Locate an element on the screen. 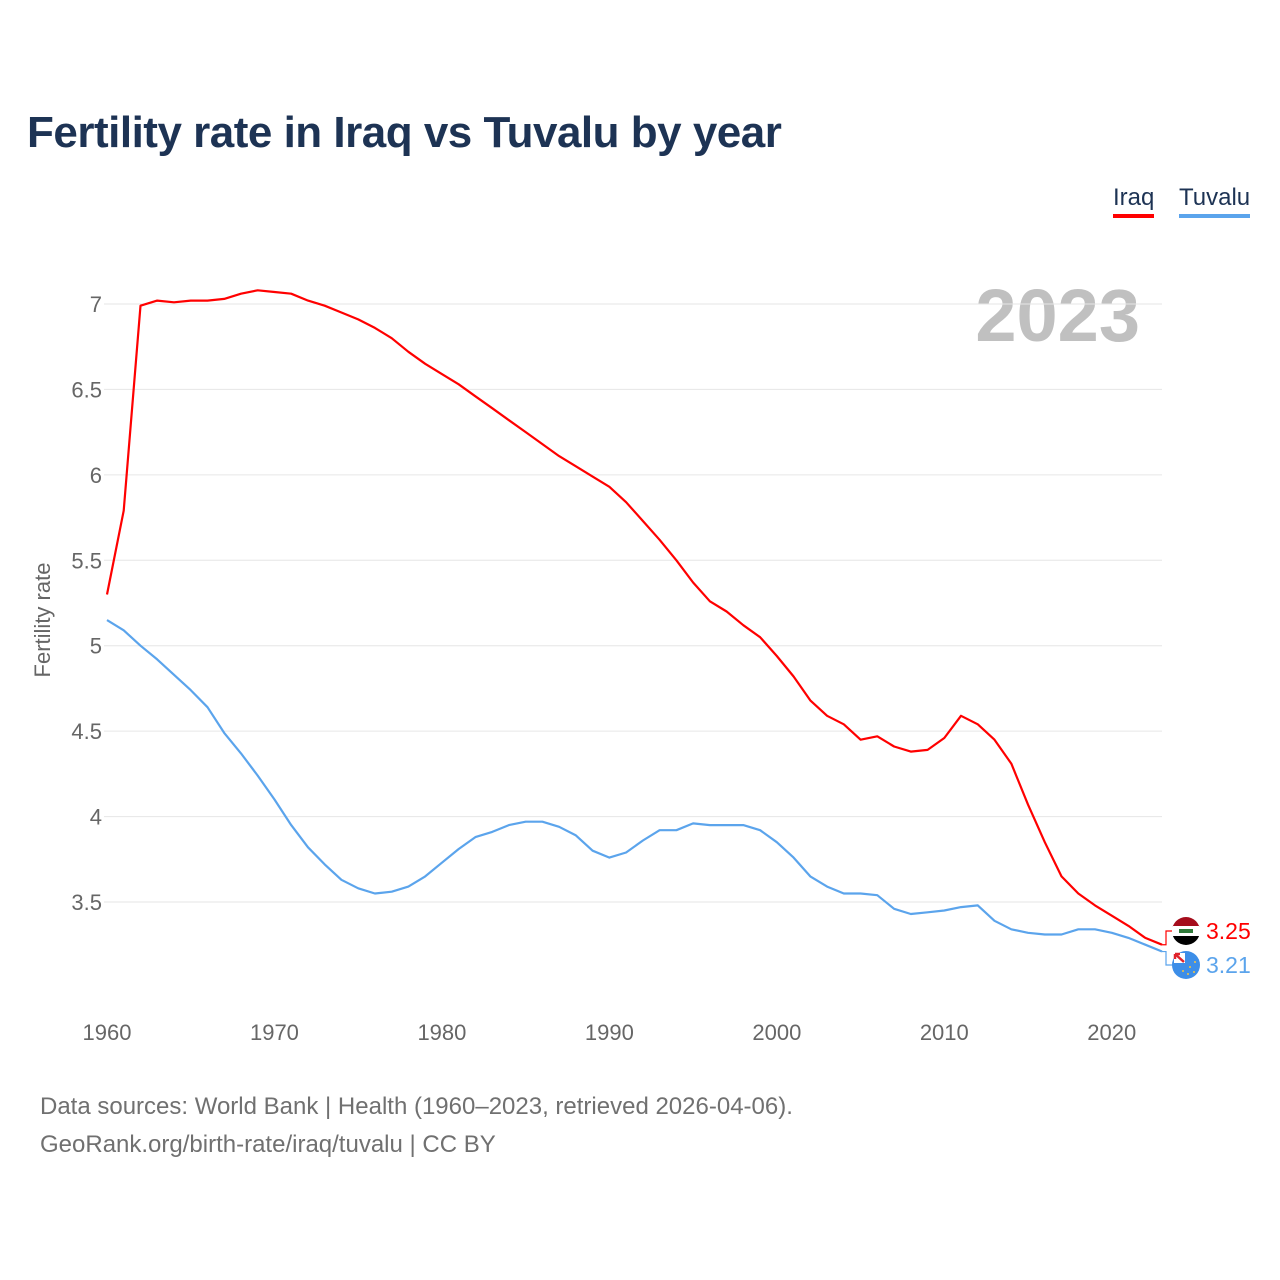  legend-iraq: Iraq is located at coordinates (1134, 201).